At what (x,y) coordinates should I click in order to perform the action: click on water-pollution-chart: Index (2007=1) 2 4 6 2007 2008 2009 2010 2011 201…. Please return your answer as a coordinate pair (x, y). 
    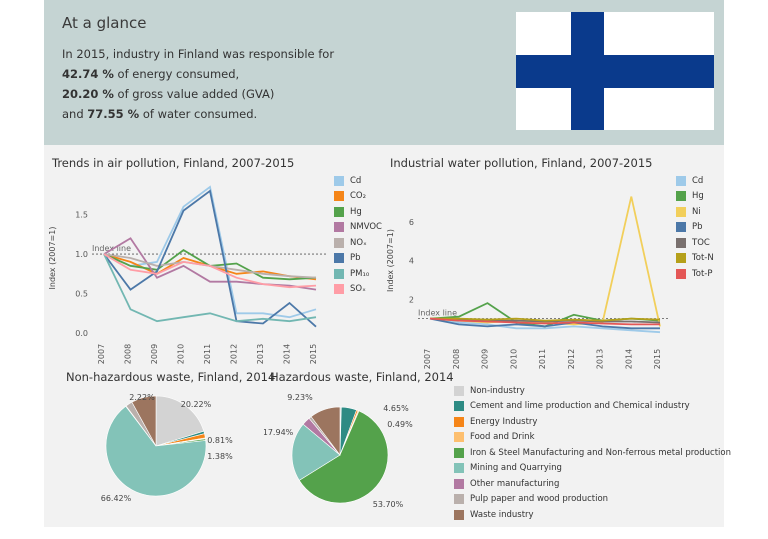
    Looking at the image, I should click on (528, 282).